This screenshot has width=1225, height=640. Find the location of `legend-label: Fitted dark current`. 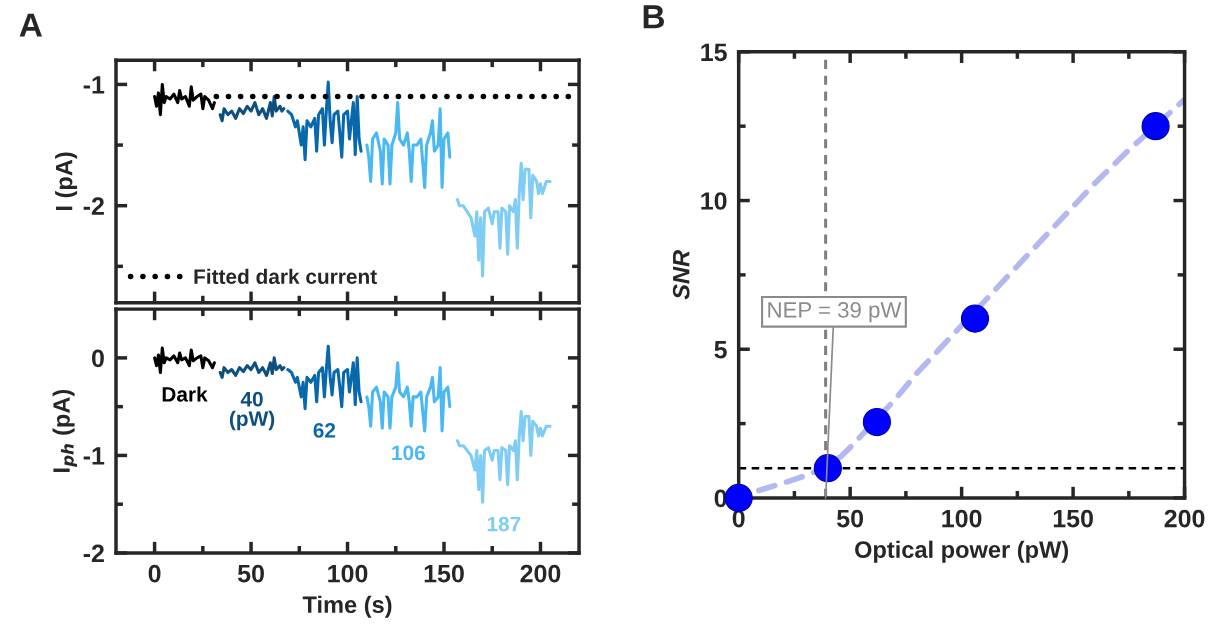

legend-label: Fitted dark current is located at coordinates (285, 276).